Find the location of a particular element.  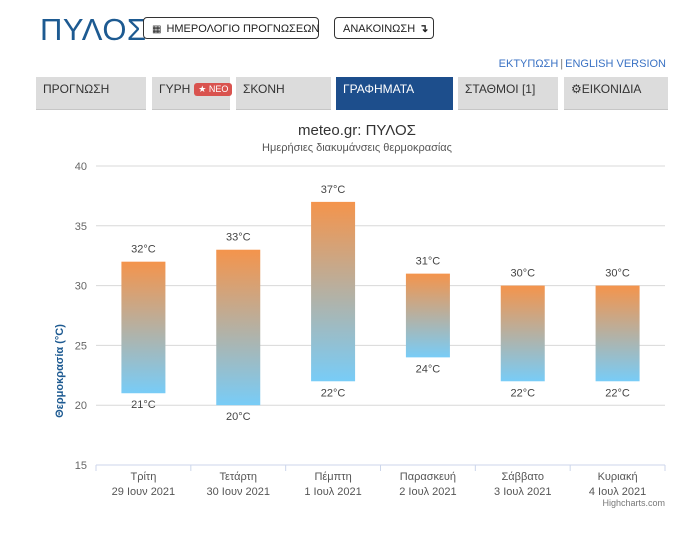

x-category-day: Πέμπτη is located at coordinates (332, 477).